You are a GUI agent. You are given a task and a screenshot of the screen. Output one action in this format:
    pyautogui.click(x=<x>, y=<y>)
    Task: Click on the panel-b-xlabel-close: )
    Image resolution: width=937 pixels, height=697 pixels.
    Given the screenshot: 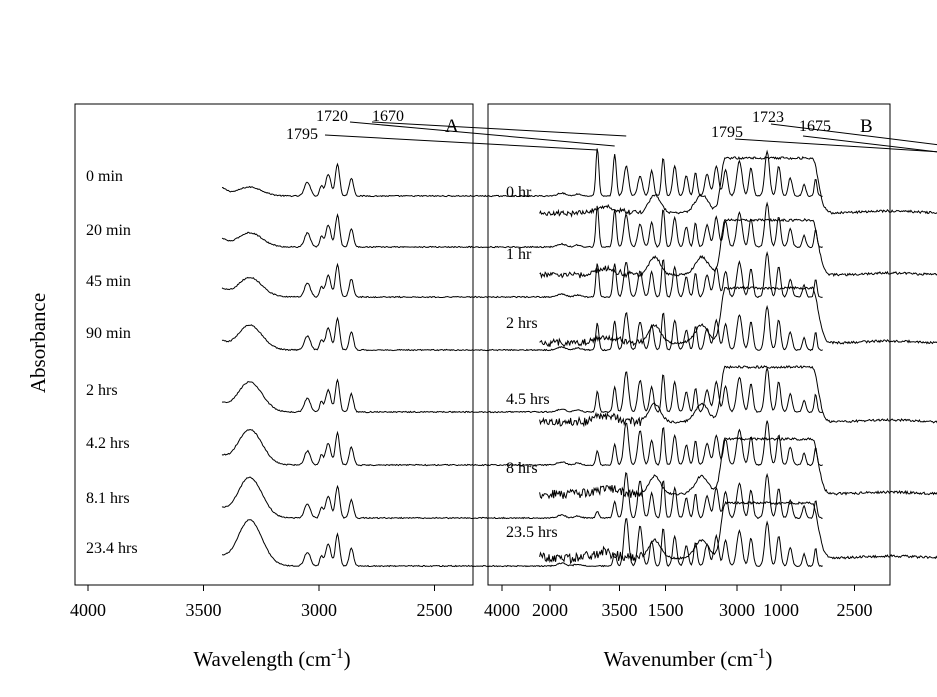 What is the action you would take?
    pyautogui.click(x=768, y=659)
    